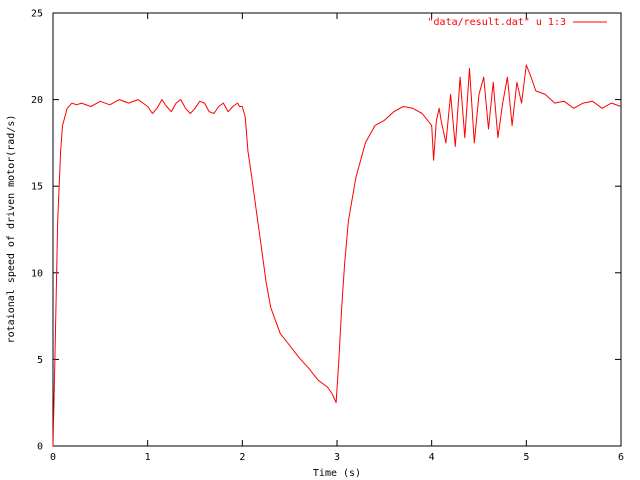 The image size is (640, 480). What do you see at coordinates (40, 447) in the screenshot?
I see `y-tick-label: 0` at bounding box center [40, 447].